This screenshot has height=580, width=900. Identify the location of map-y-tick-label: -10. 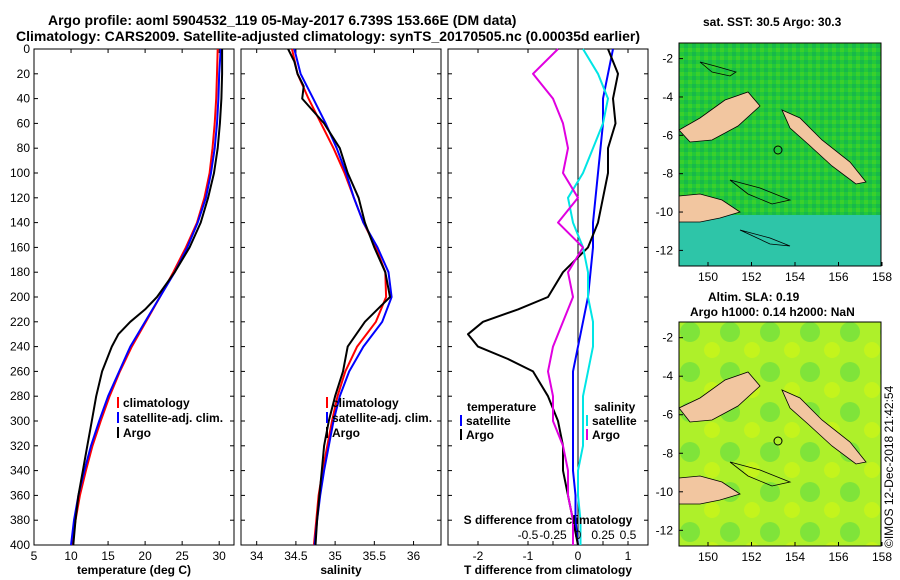
(665, 492).